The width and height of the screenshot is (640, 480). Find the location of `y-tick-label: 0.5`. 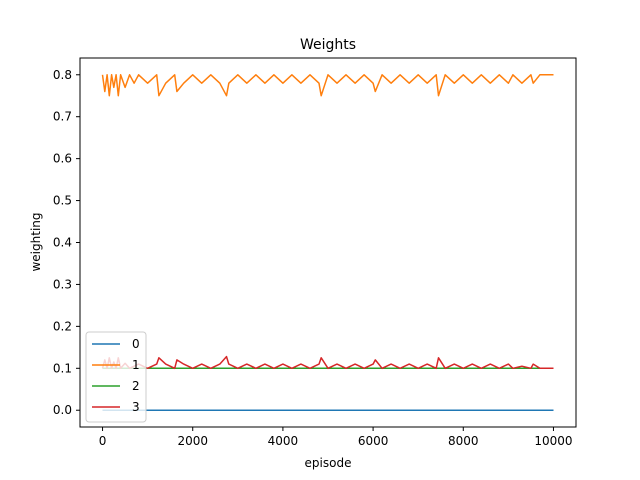

y-tick-label: 0.5 is located at coordinates (62, 201).